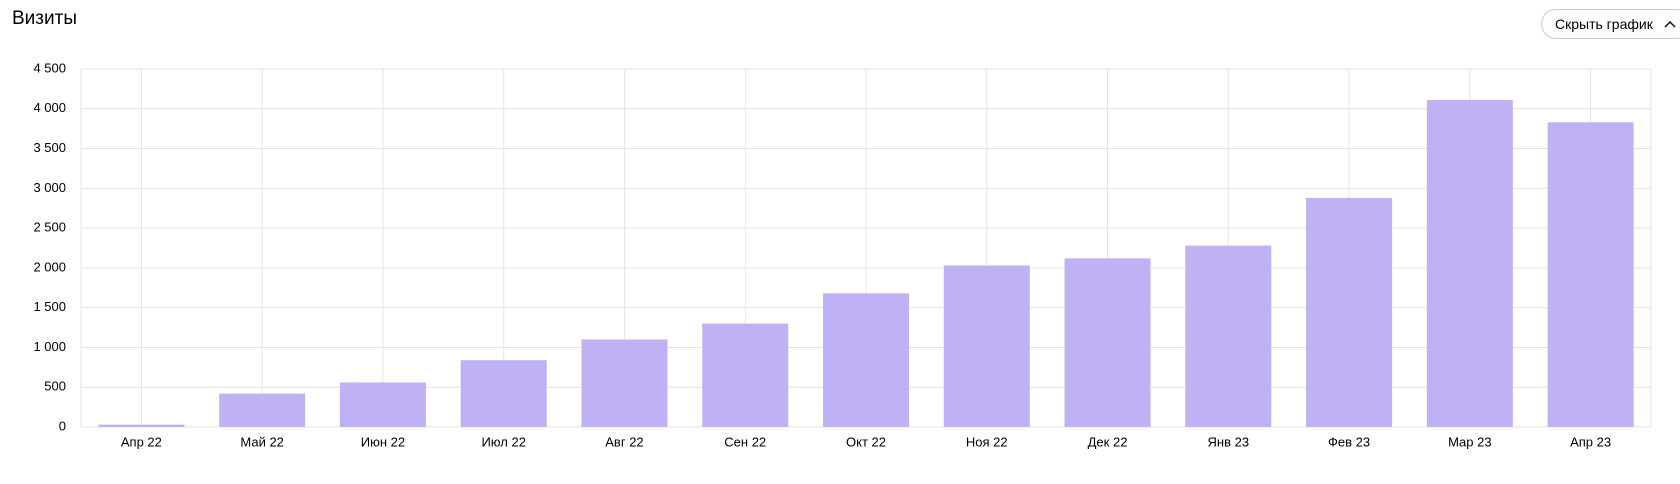  I want to click on y-tick-label: 1 500, so click(49, 306).